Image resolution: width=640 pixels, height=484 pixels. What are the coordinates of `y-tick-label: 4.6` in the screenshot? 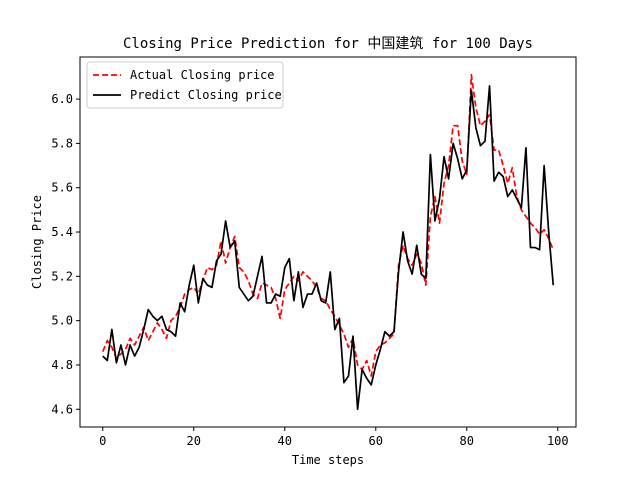 It's located at (62, 409).